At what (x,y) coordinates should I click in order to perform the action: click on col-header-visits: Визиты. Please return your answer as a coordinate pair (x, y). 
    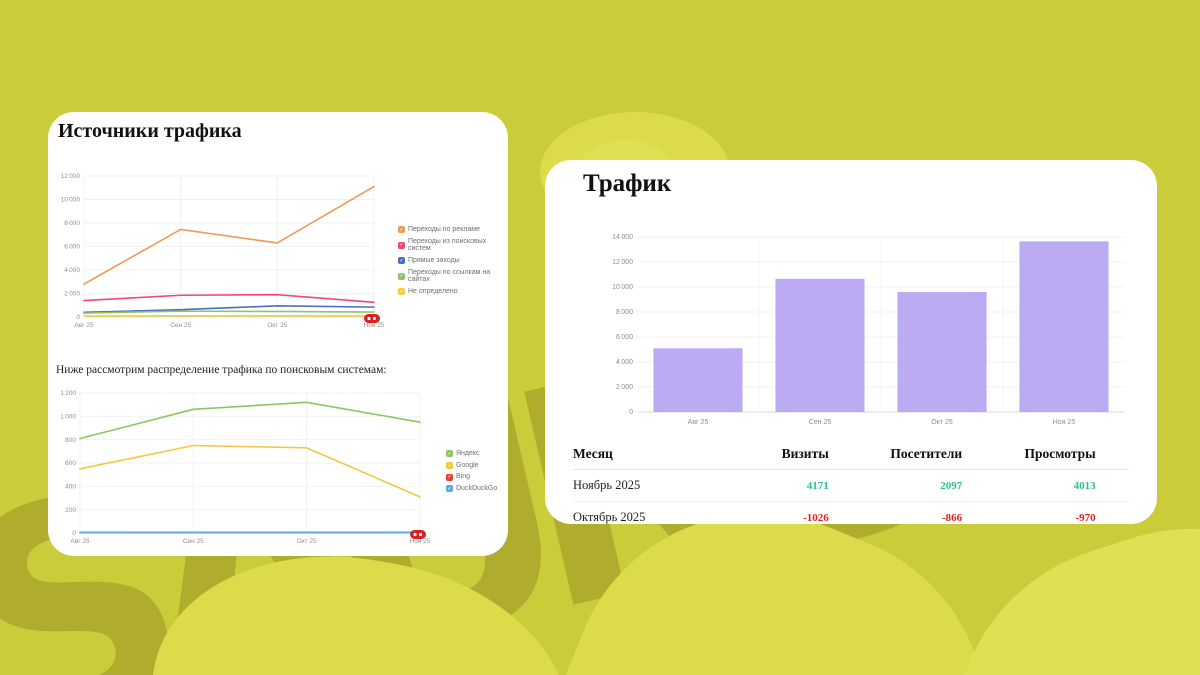
    Looking at the image, I should click on (805, 453).